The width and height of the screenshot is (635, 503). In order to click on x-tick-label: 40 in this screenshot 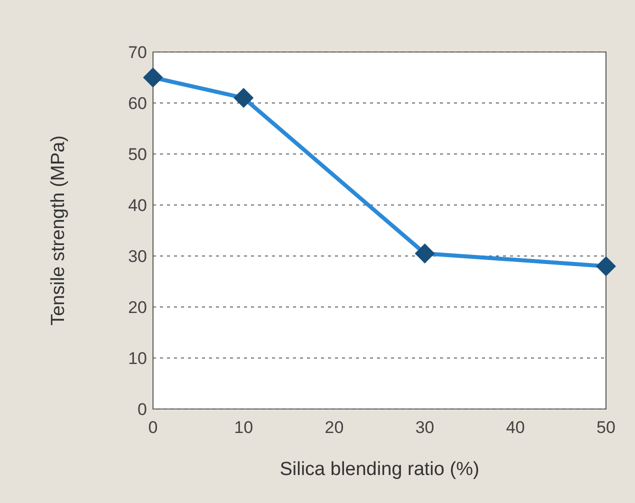, I will do `click(515, 427)`.